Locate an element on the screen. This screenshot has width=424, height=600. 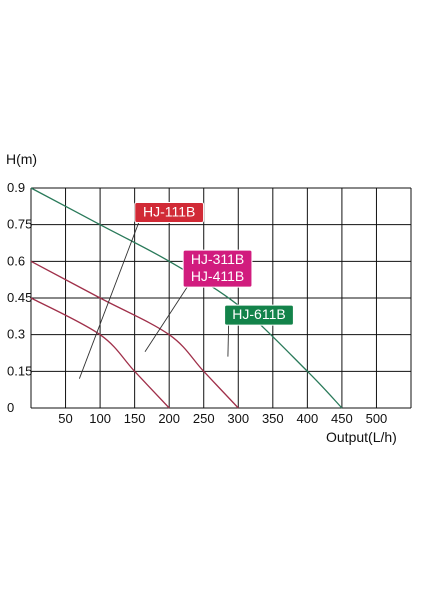
series-tag-label: HJ-111B is located at coordinates (169, 211).